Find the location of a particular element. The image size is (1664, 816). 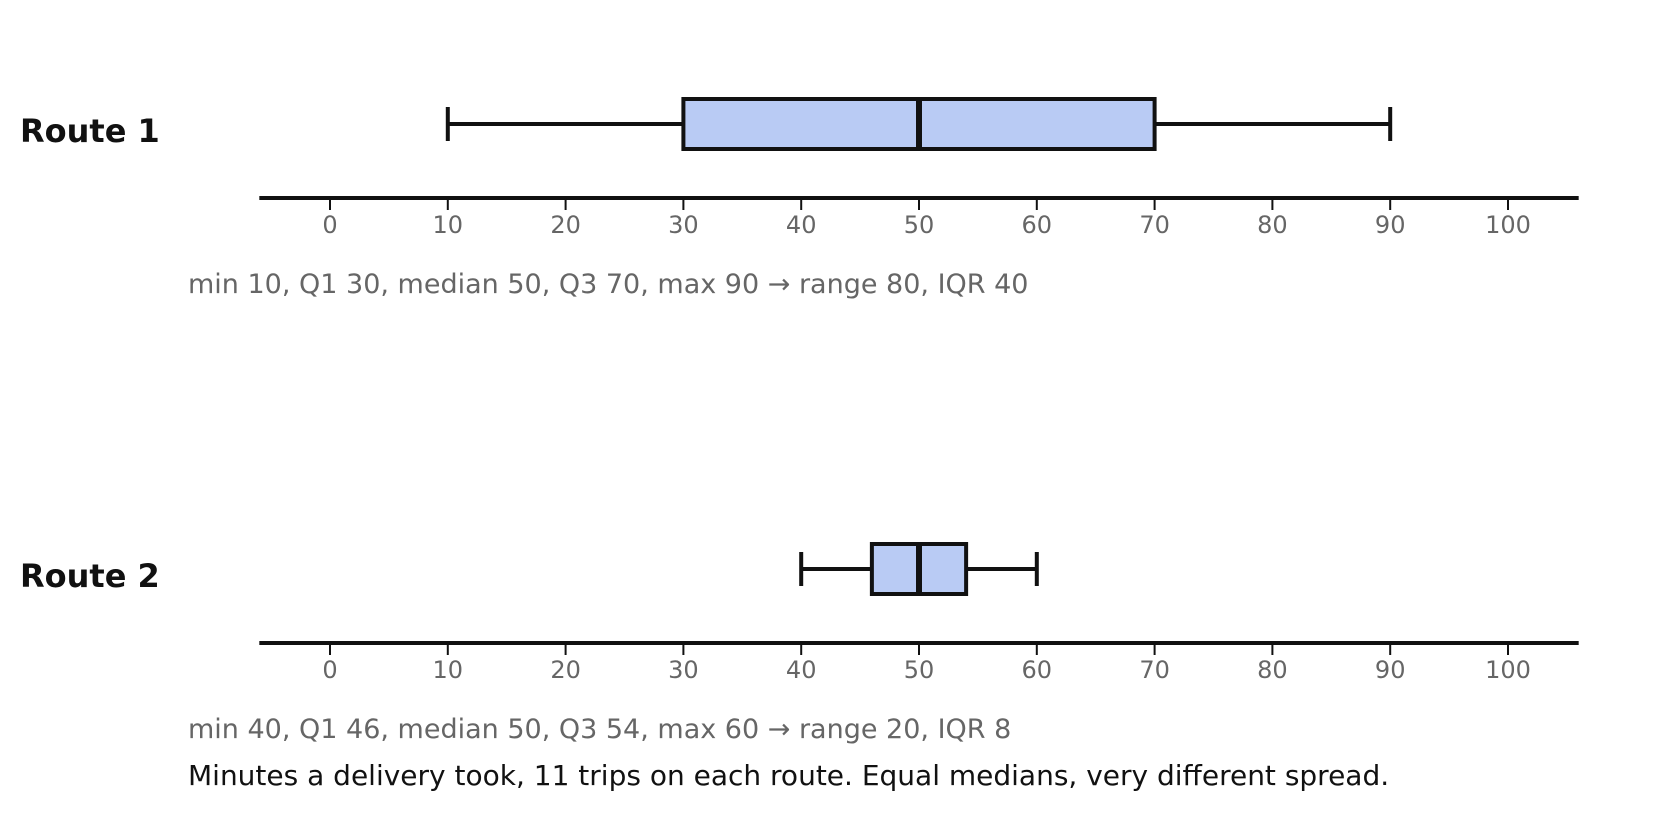

route-label: Route 2 is located at coordinates (90, 576).